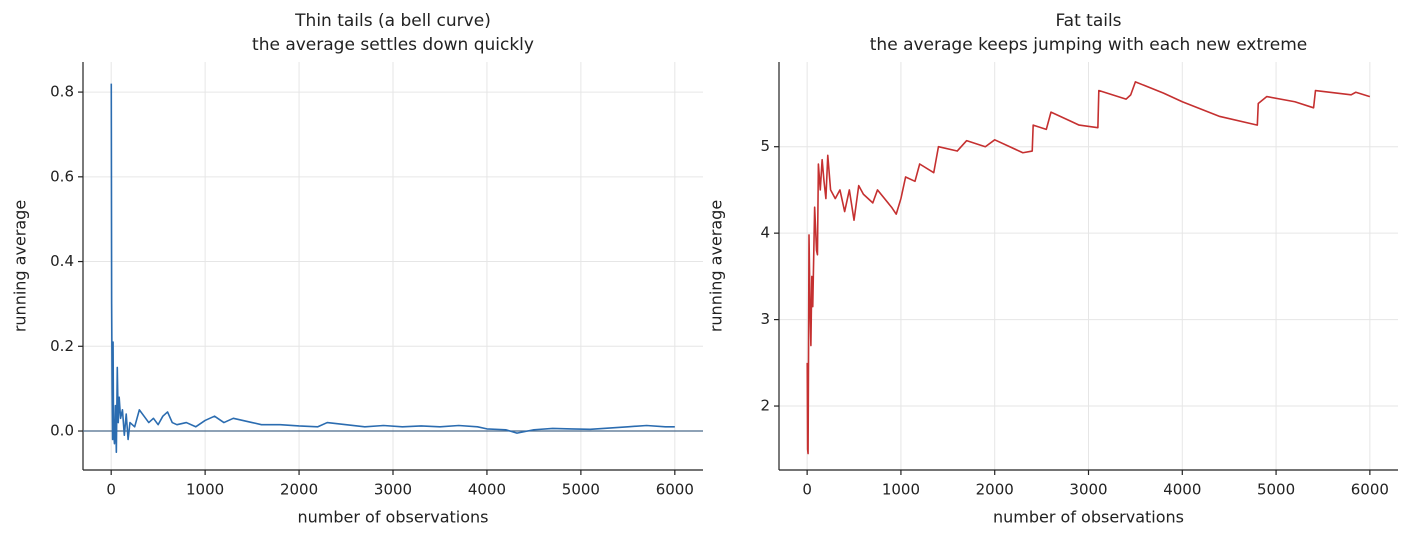  What do you see at coordinates (765, 233) in the screenshot?
I see `y-tick-label: 4` at bounding box center [765, 233].